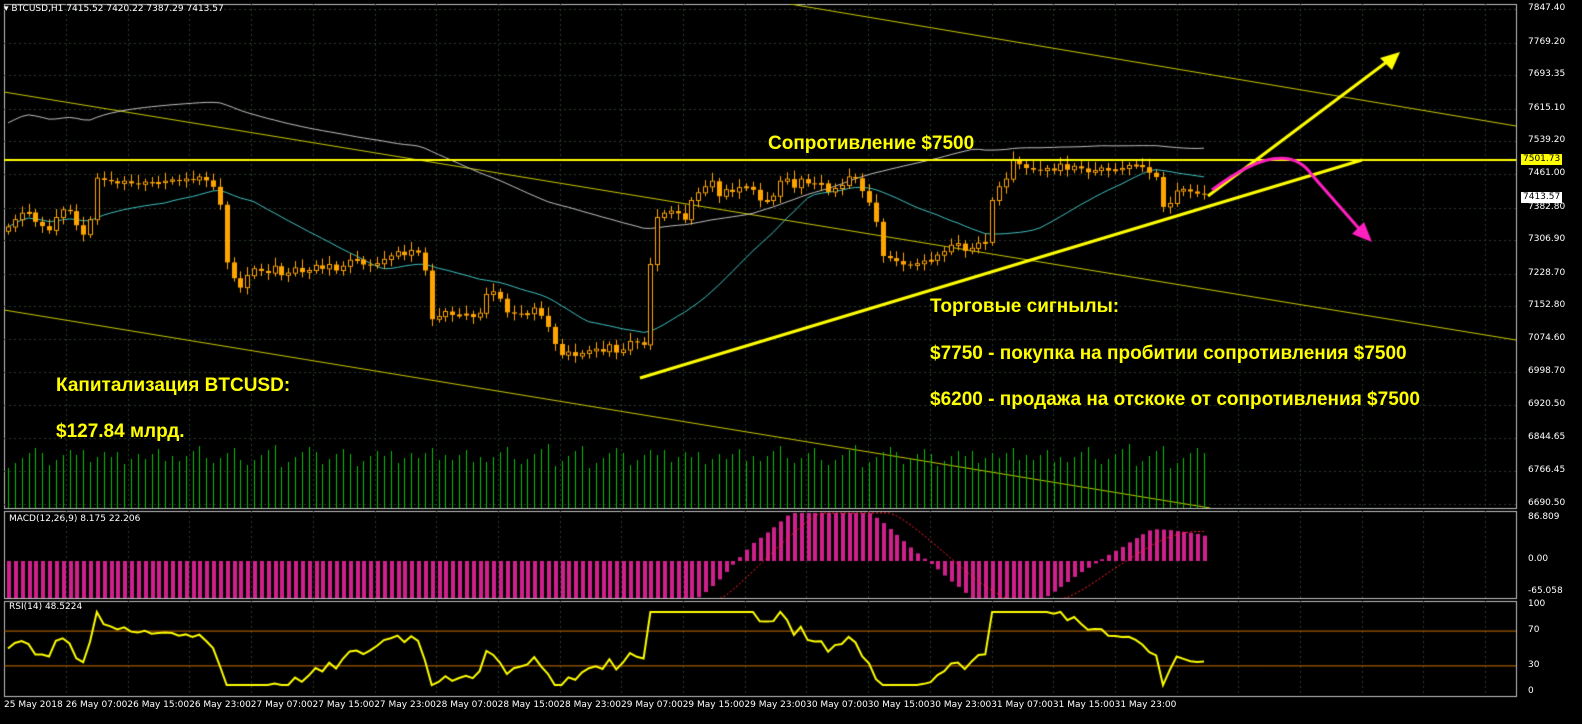  What do you see at coordinates (8, 9) in the screenshot?
I see `collapse-arrow-icon: ▾` at bounding box center [8, 9].